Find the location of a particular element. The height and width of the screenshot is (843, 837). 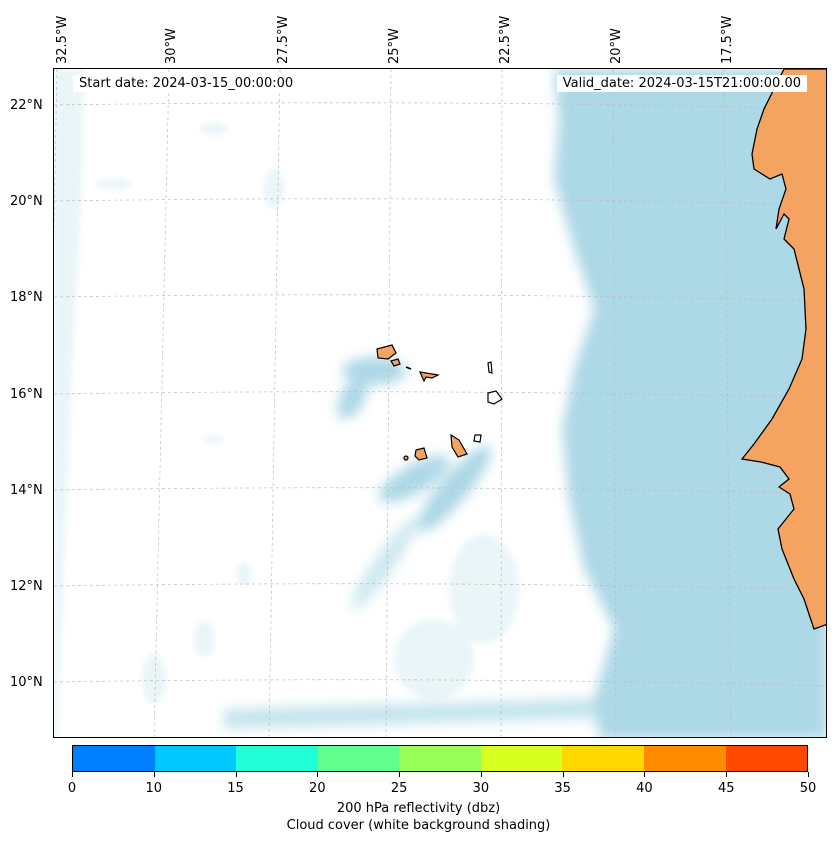

colorbar-tick-label: 0 is located at coordinates (72, 788).